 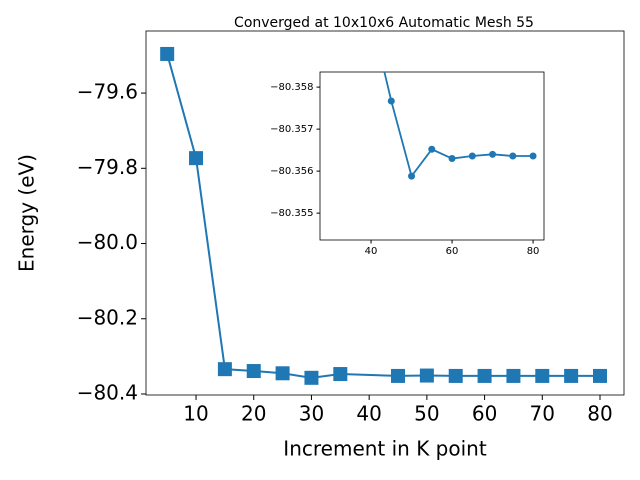 What do you see at coordinates (27, 213) in the screenshot?
I see `y-axis-label: Energy (eV)` at bounding box center [27, 213].